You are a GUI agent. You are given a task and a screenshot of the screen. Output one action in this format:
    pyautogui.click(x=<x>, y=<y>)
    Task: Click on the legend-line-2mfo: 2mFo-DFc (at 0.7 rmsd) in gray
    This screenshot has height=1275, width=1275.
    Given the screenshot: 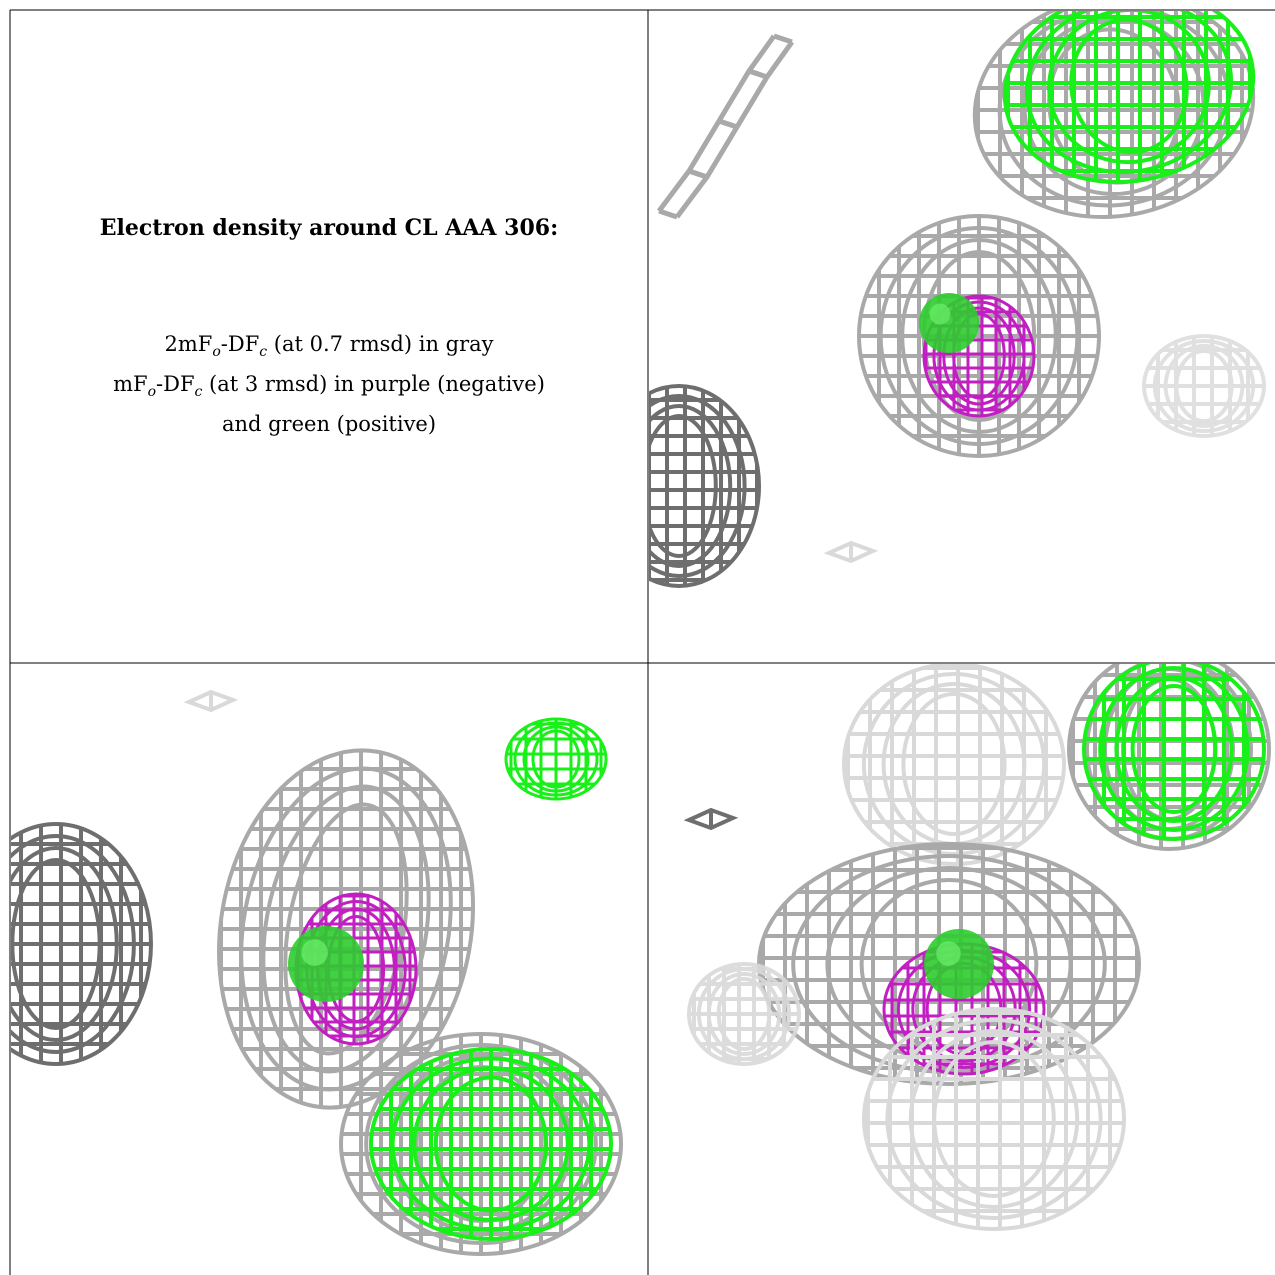 What is the action you would take?
    pyautogui.click(x=329, y=346)
    